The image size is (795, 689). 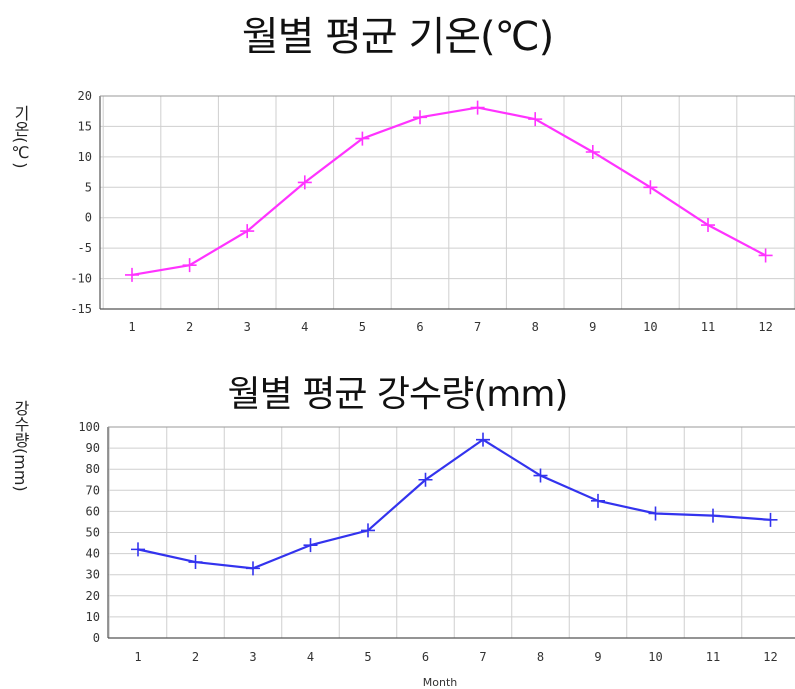 What do you see at coordinates (89, 427) in the screenshot?
I see `precip-y-tick-label: 100` at bounding box center [89, 427].